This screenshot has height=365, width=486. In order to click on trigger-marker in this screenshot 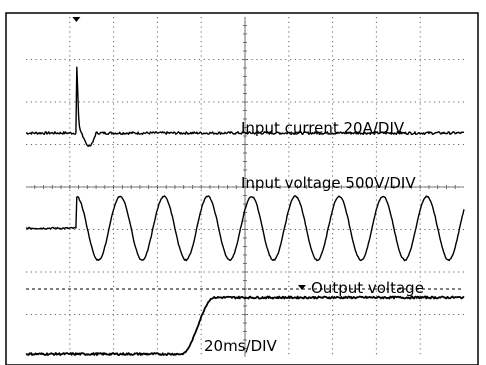, I will do `click(76, 19)`.